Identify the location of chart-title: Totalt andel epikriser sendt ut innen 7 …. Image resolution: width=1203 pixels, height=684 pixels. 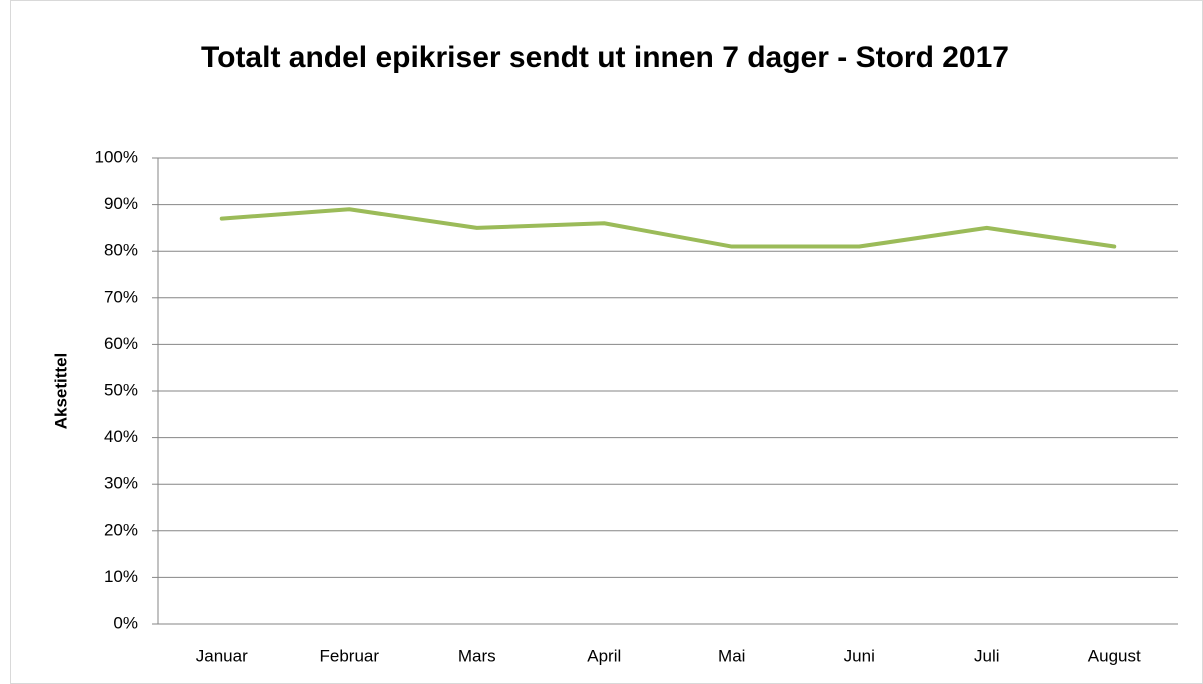
(605, 57).